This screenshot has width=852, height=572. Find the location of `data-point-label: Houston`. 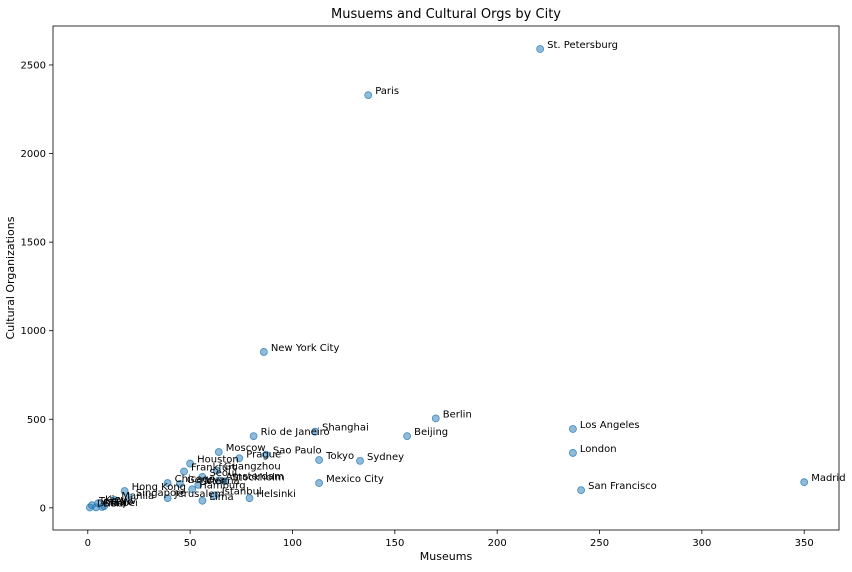

data-point-label: Houston is located at coordinates (218, 460).